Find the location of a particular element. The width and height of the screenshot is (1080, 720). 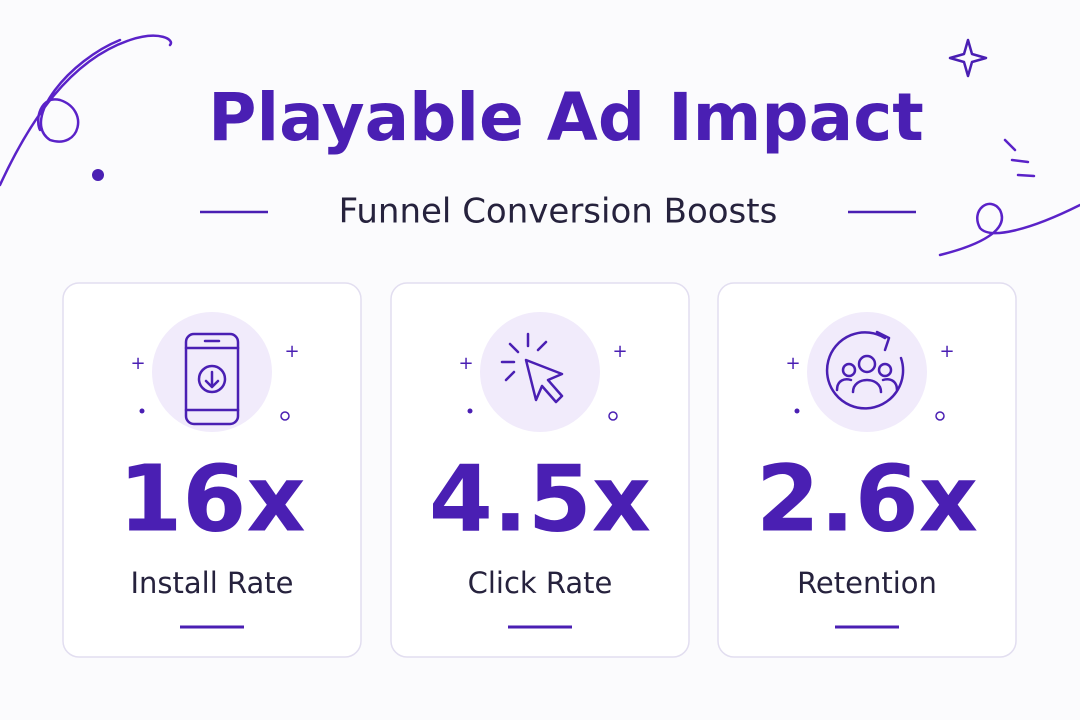

cursor-rays is located at coordinates (524, 357).